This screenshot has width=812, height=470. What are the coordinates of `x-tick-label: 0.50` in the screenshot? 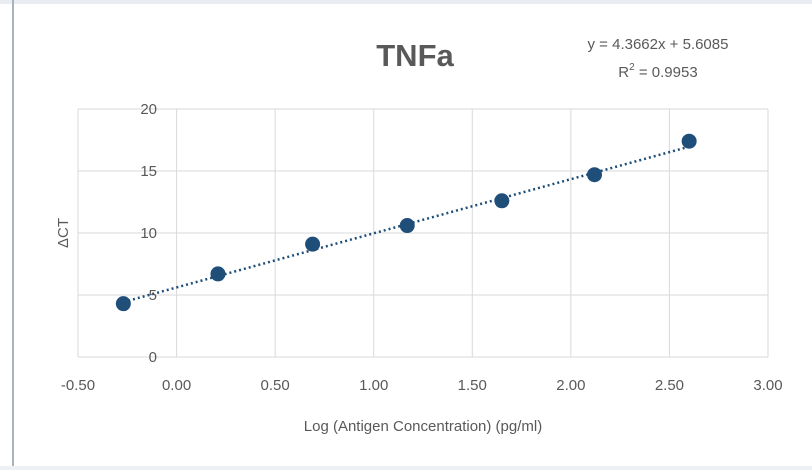 It's located at (275, 385).